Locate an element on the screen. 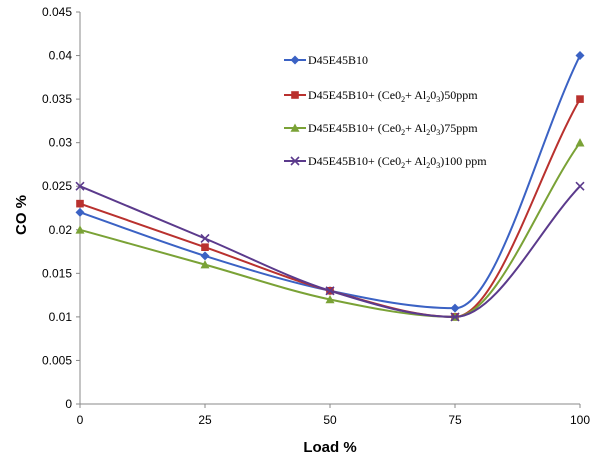 This screenshot has height=460, width=602. x-axis-title: Load % is located at coordinates (329, 447).